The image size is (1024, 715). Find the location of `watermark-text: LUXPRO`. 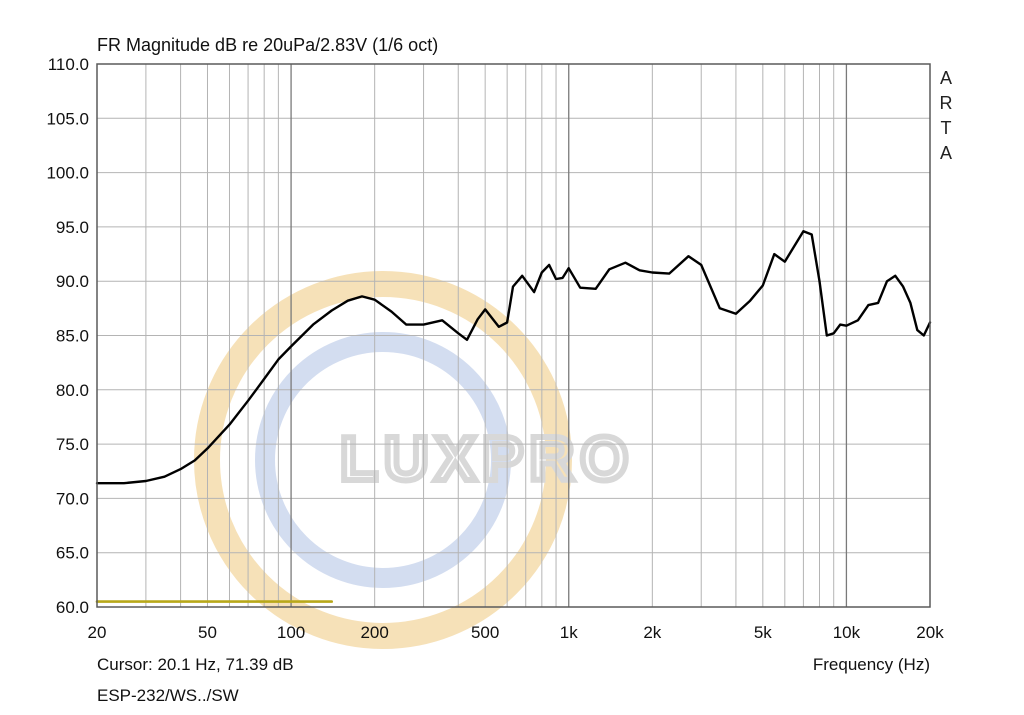

watermark-text: LUXPRO is located at coordinates (487, 459).